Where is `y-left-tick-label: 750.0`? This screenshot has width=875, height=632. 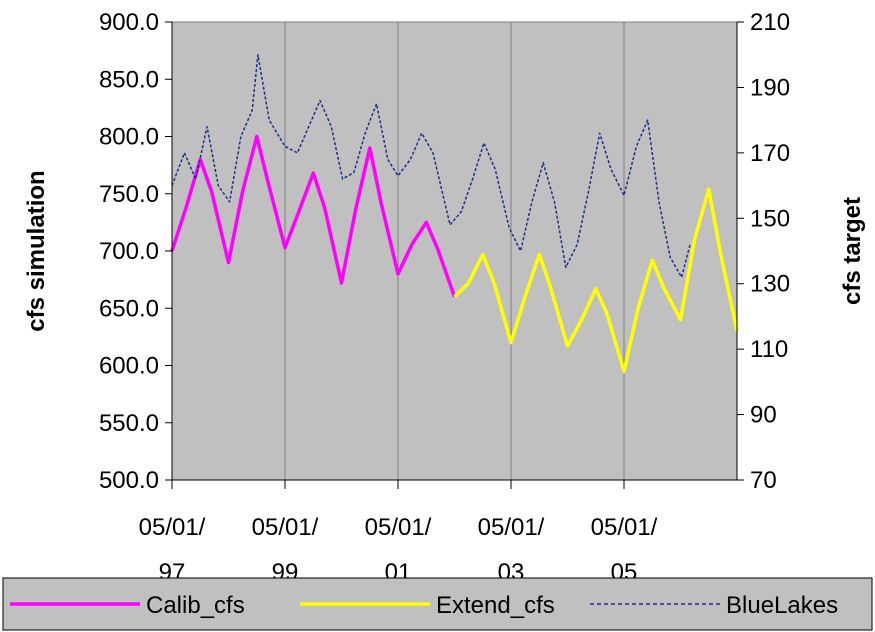 y-left-tick-label: 750.0 is located at coordinates (129, 194).